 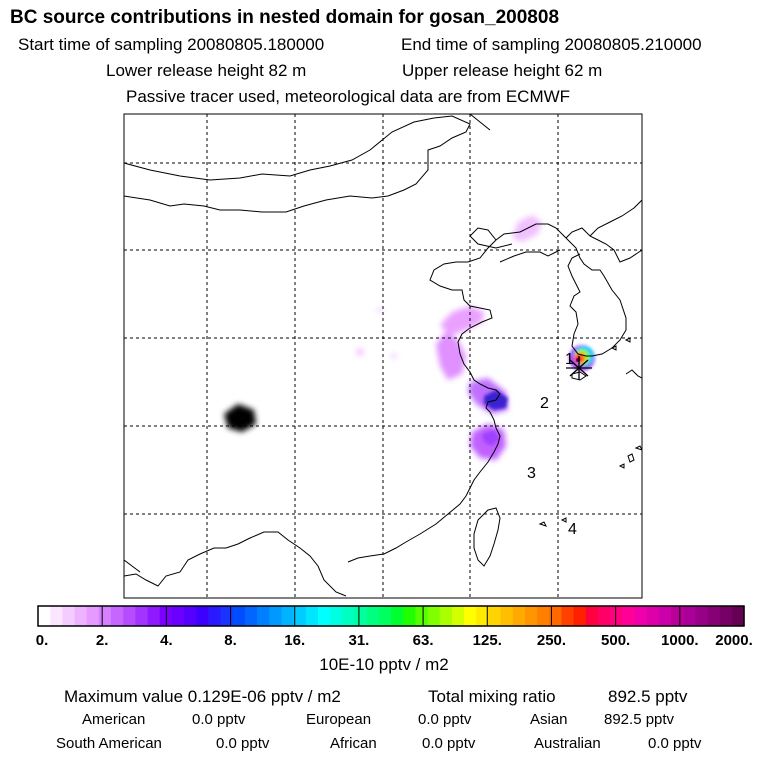 I want to click on china-east-coast, so click(x=457, y=393).